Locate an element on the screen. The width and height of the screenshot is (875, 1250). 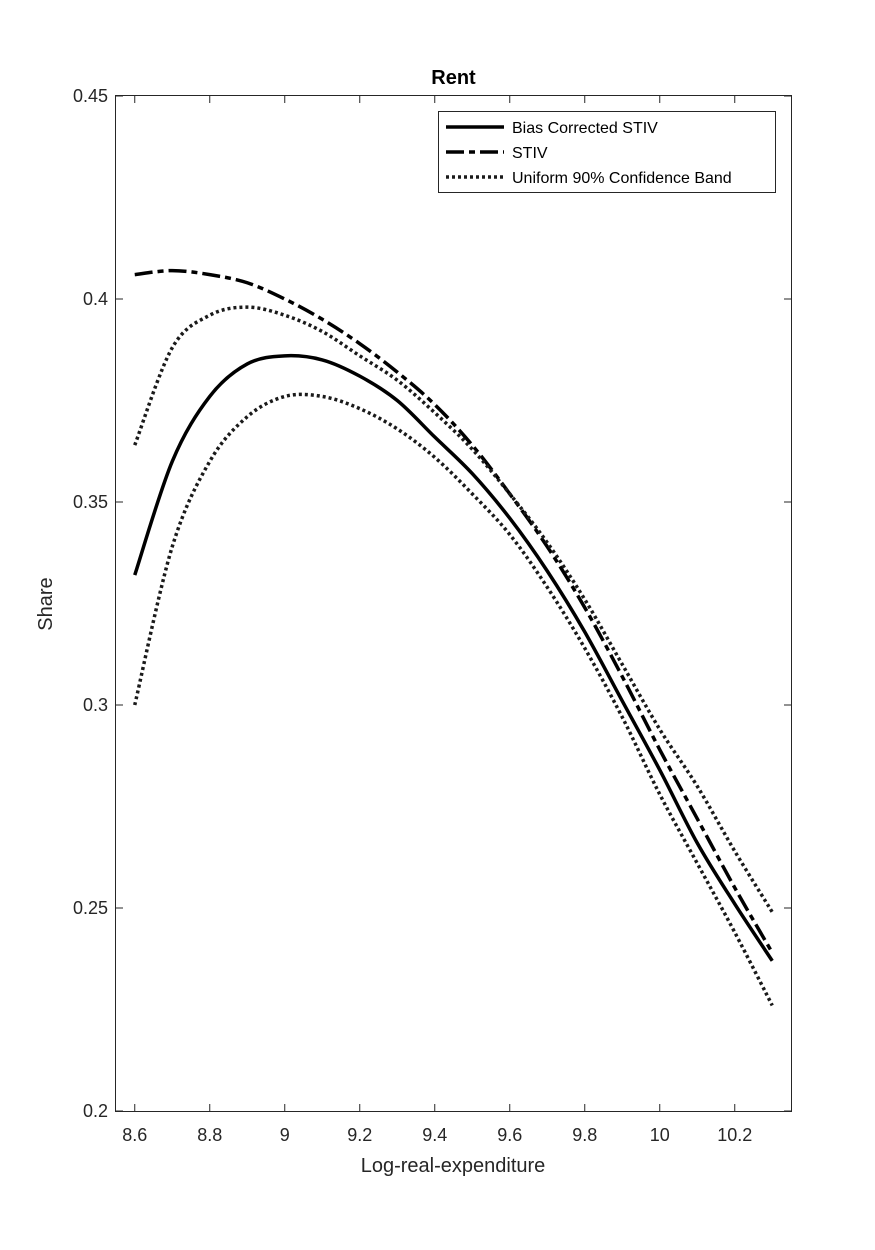
x-tick-label: 9.4 is located at coordinates (434, 1135).